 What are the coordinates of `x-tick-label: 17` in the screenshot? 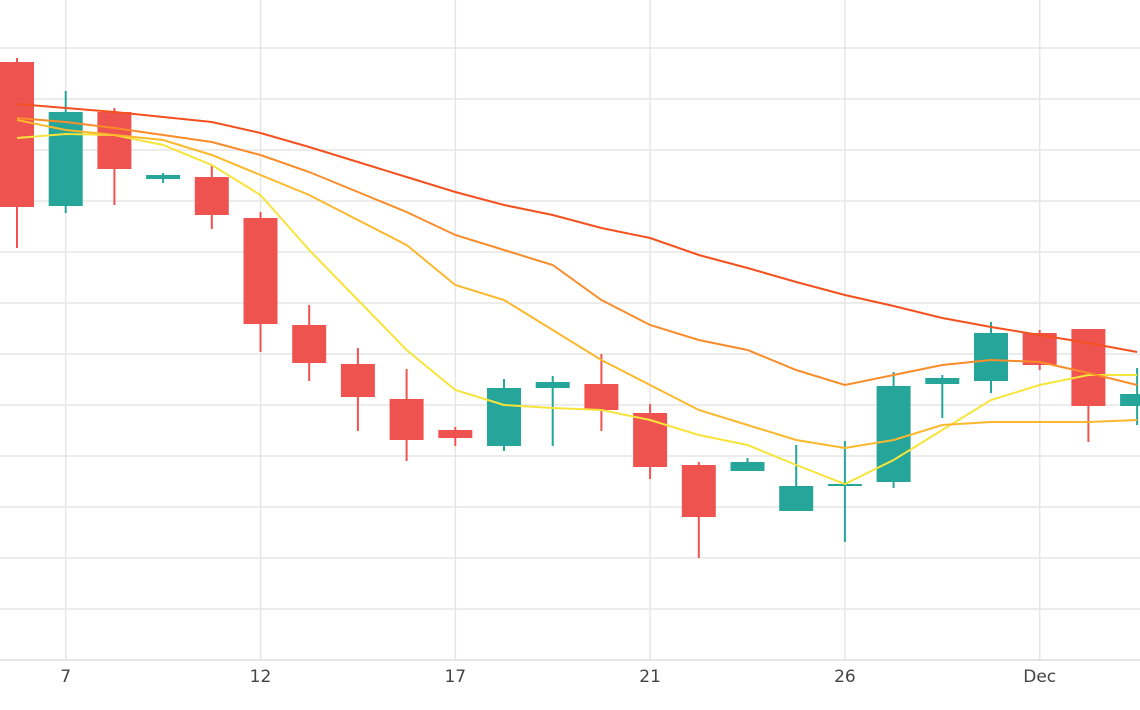 It's located at (455, 677).